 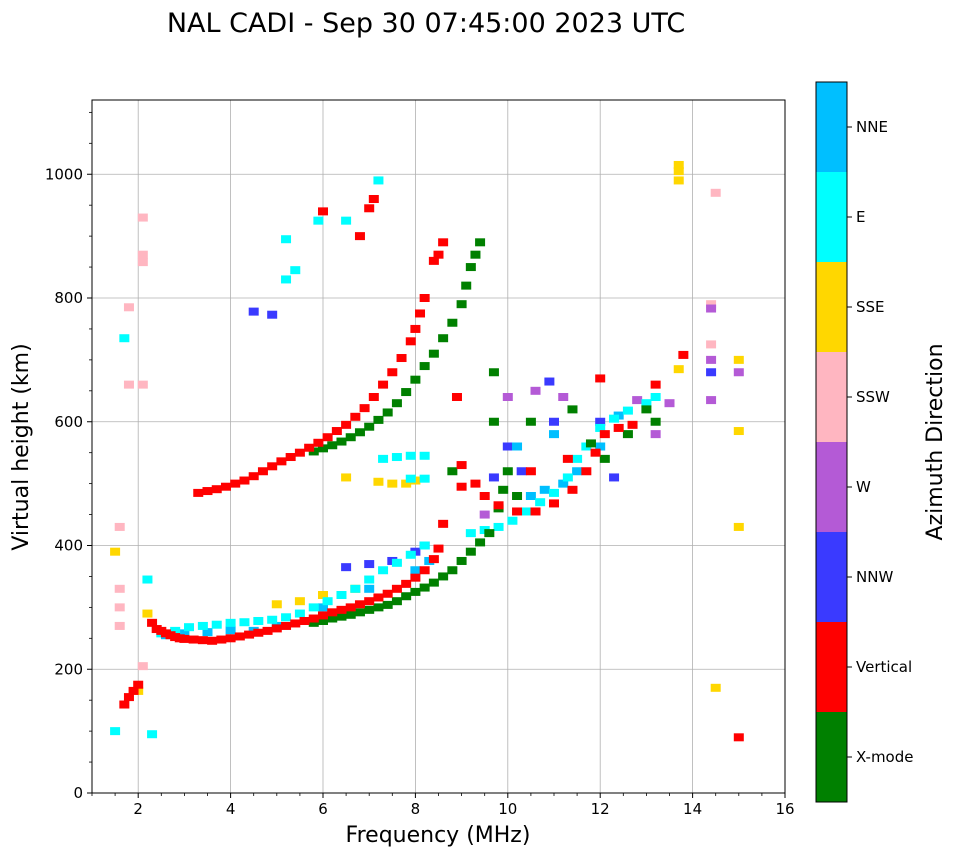 What do you see at coordinates (784, 809) in the screenshot?
I see `x-tick-label: 16` at bounding box center [784, 809].